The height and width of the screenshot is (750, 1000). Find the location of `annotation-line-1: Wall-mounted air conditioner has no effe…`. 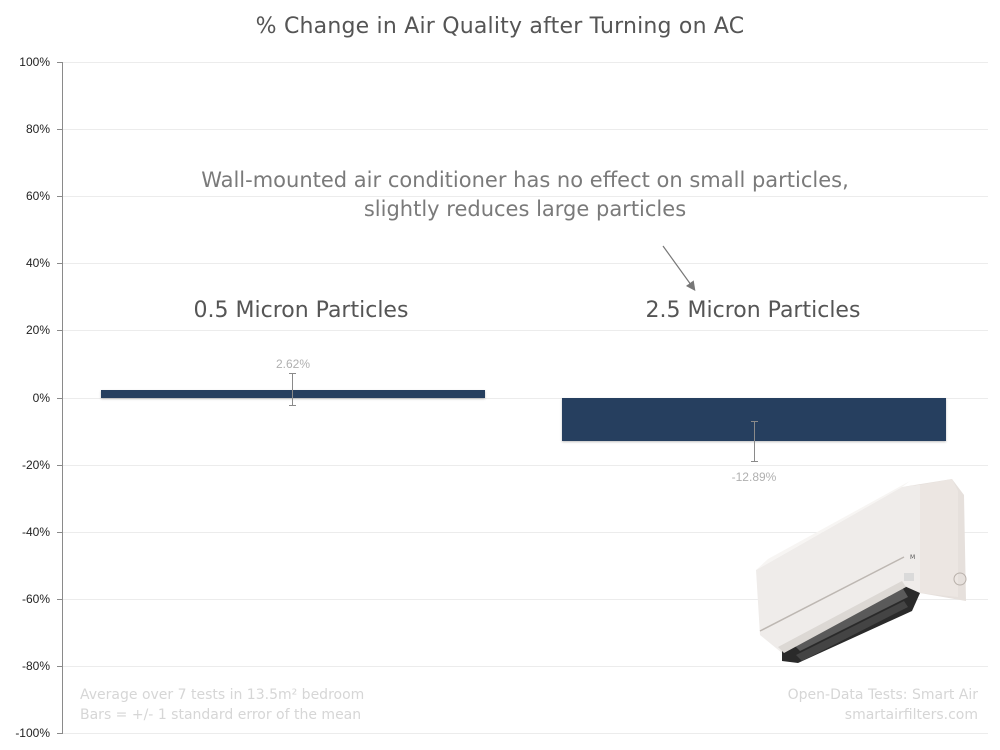

annotation-line-1: Wall-mounted air conditioner has no effe… is located at coordinates (525, 180).